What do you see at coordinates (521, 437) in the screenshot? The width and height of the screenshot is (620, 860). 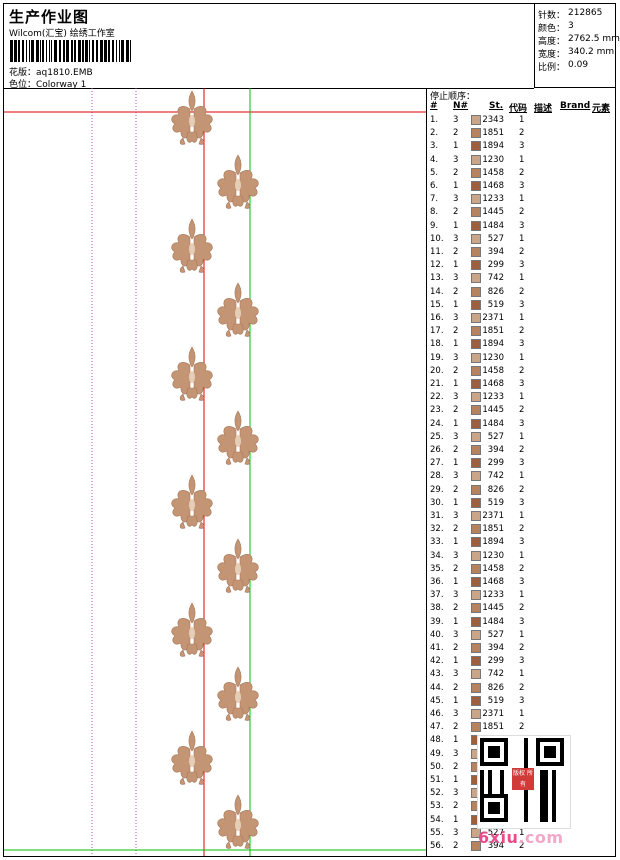 I see `table-row: 25. 3 527 1` at bounding box center [521, 437].